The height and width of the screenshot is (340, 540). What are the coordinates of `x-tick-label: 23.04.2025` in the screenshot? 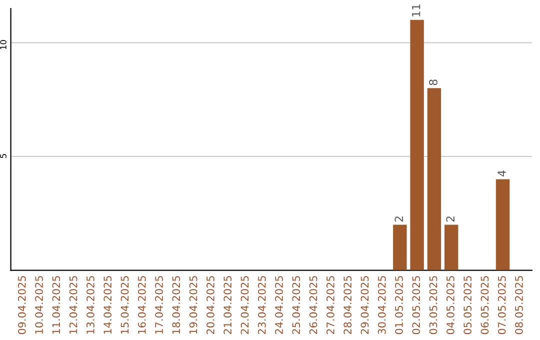 It's located at (262, 305).